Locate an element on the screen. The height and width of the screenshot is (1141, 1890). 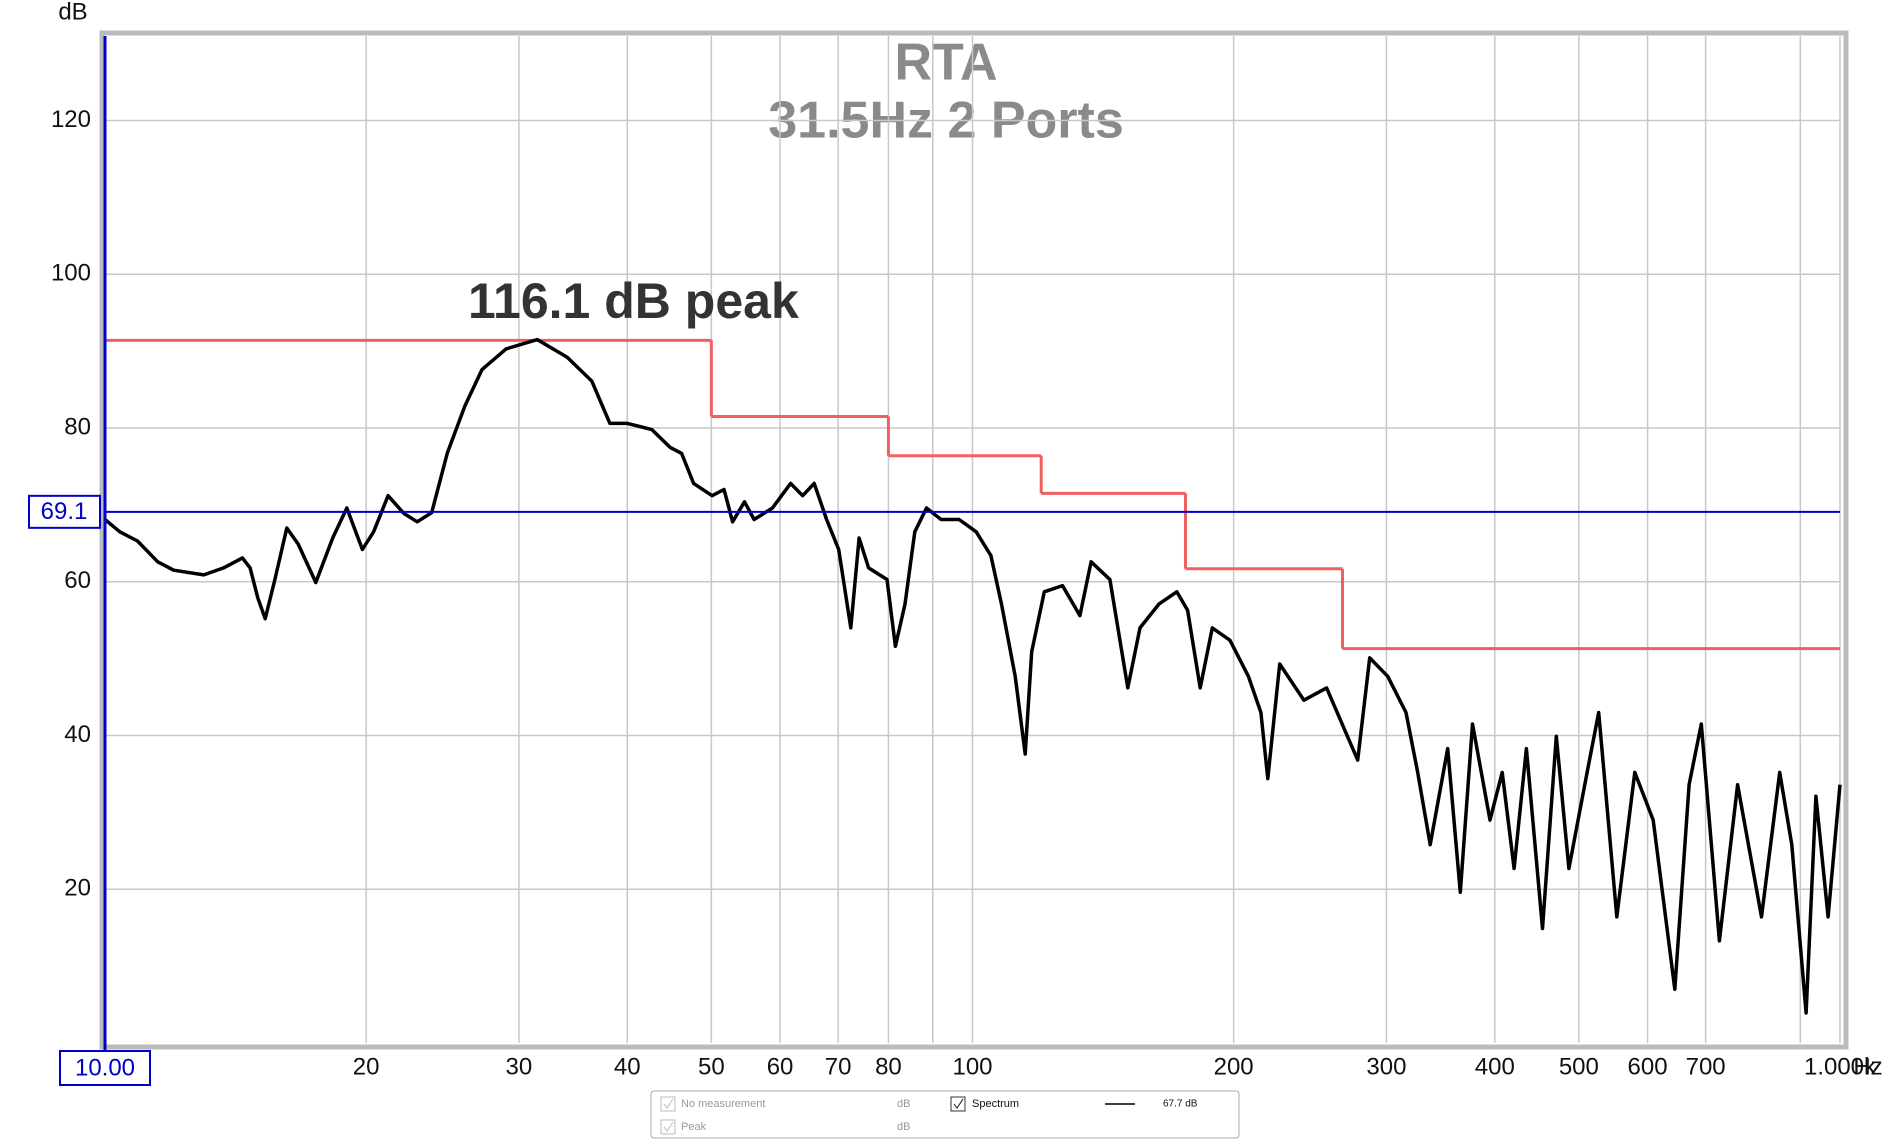
annotation: 116.1 dB peak is located at coordinates (633, 301).